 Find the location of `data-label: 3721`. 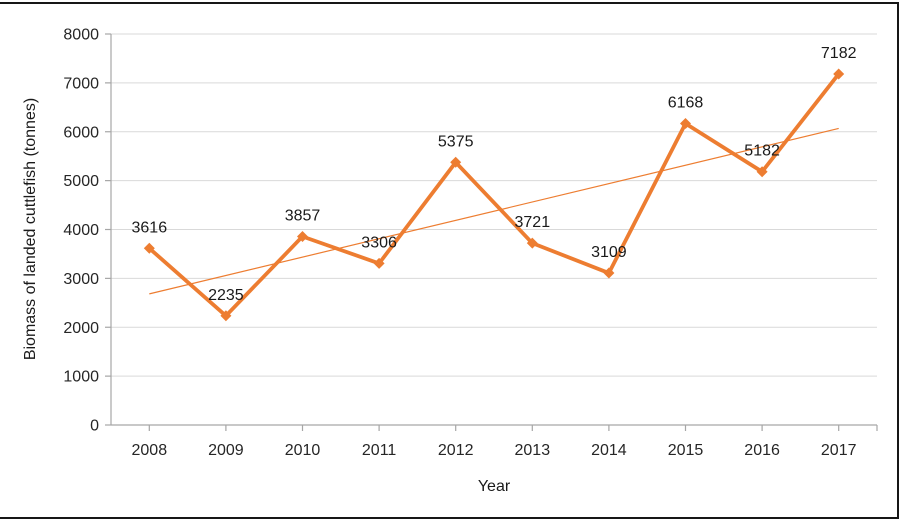

data-label: 3721 is located at coordinates (533, 222).